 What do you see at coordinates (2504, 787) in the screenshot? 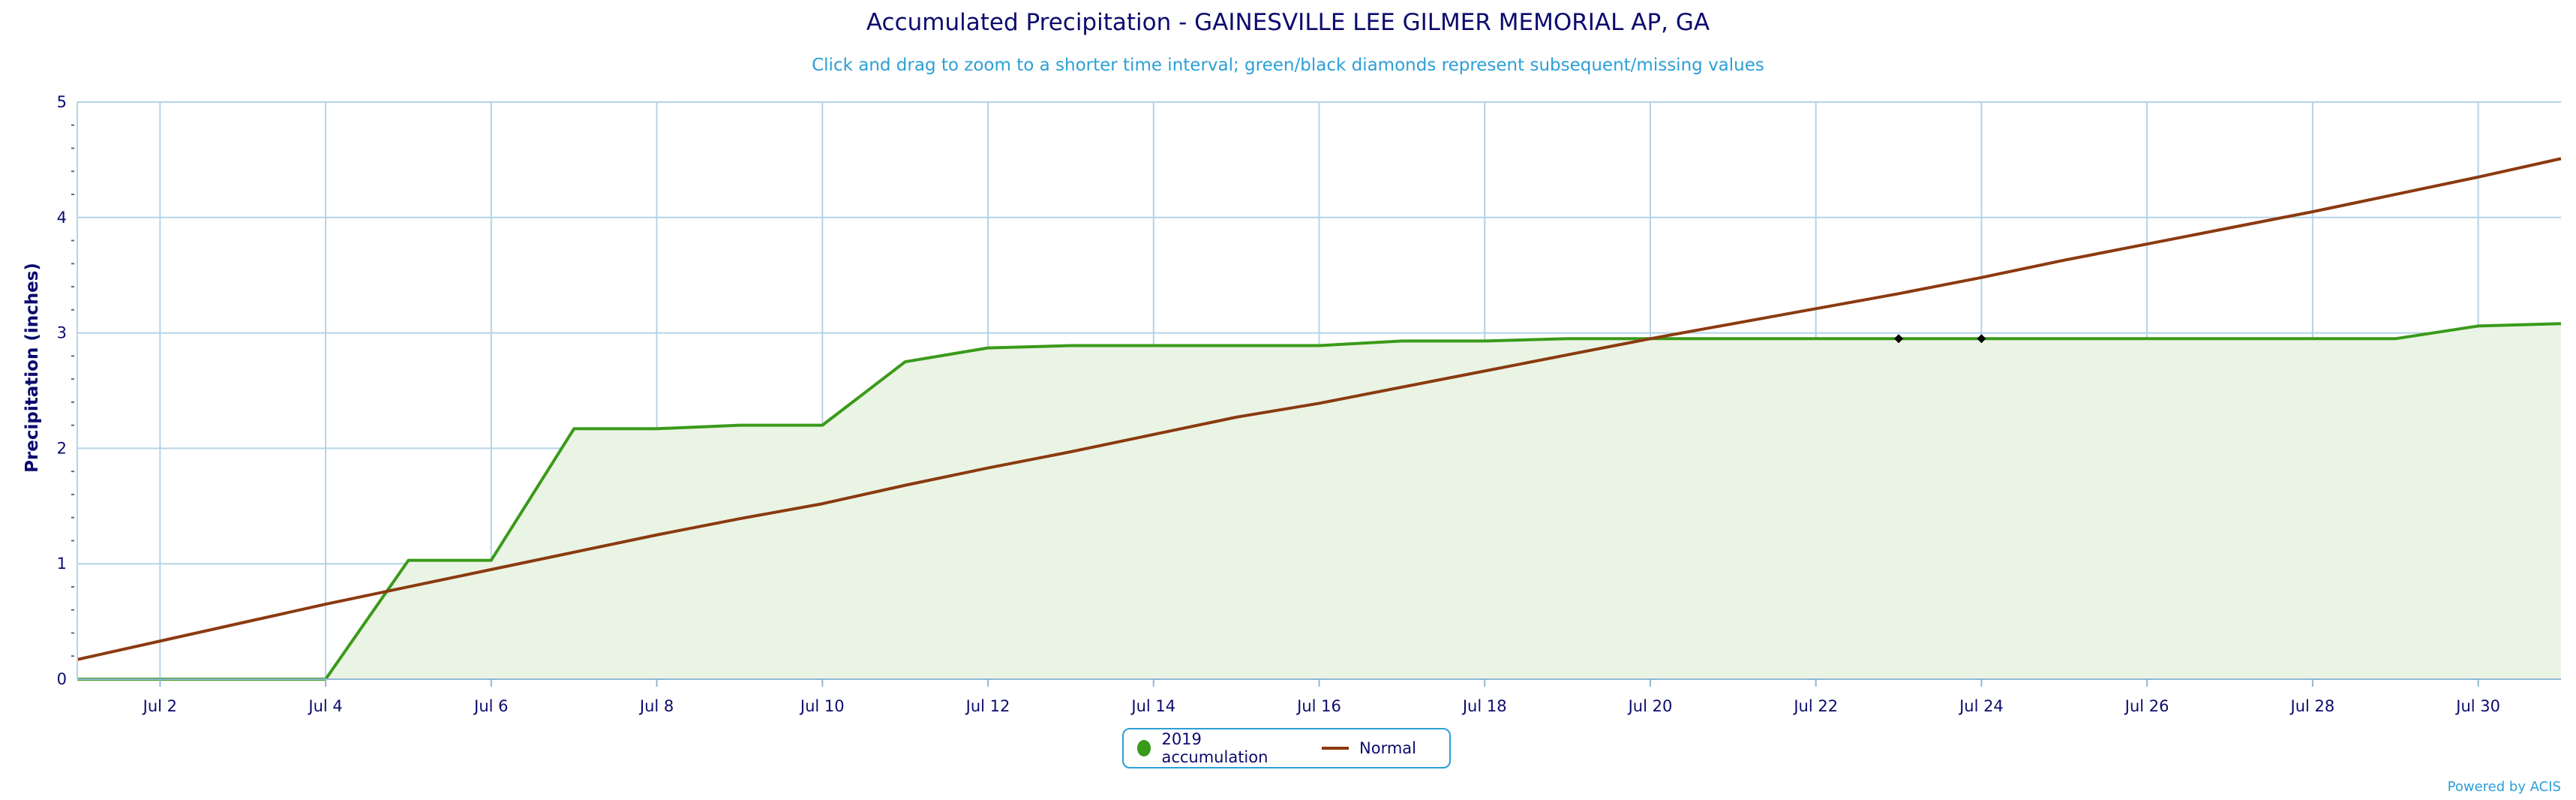
I see `credits-link: Powered by ACIS` at bounding box center [2504, 787].